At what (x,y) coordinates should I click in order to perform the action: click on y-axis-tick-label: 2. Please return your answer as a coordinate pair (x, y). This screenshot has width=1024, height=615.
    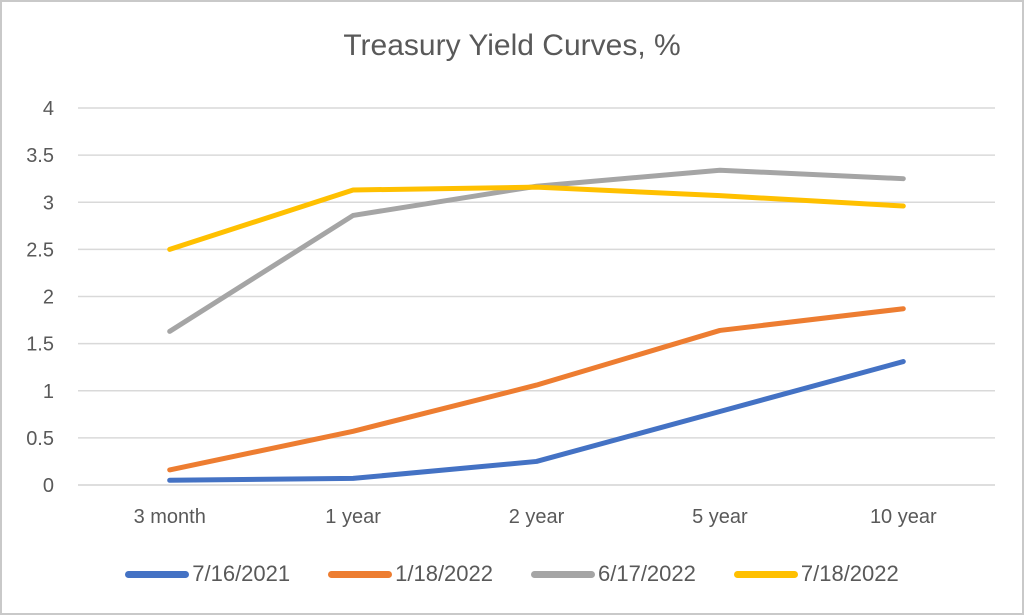
    Looking at the image, I should click on (48, 298).